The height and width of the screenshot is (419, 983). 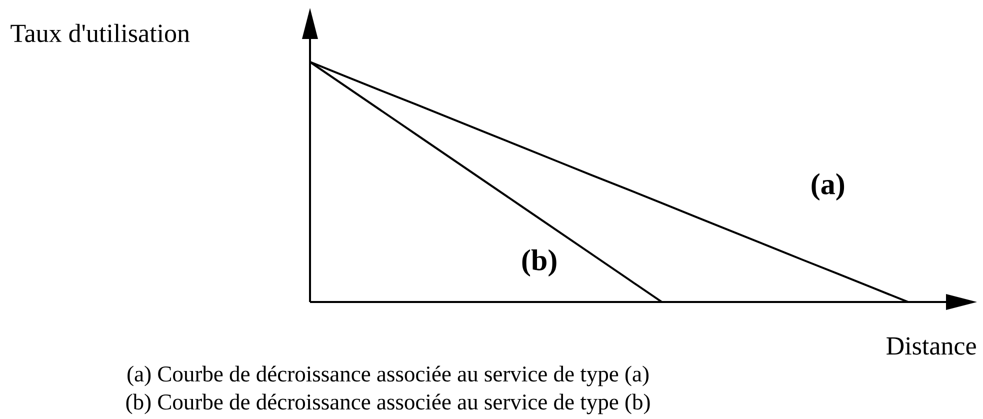 What do you see at coordinates (828, 186) in the screenshot?
I see `series-label: (a)` at bounding box center [828, 186].